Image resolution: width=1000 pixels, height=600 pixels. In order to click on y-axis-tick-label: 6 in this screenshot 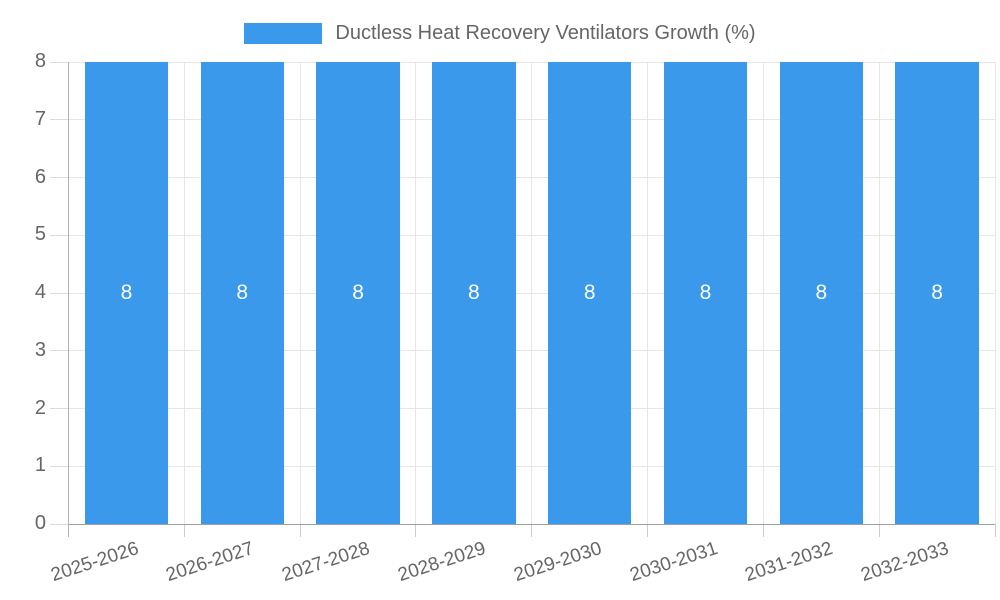, I will do `click(40, 176)`.